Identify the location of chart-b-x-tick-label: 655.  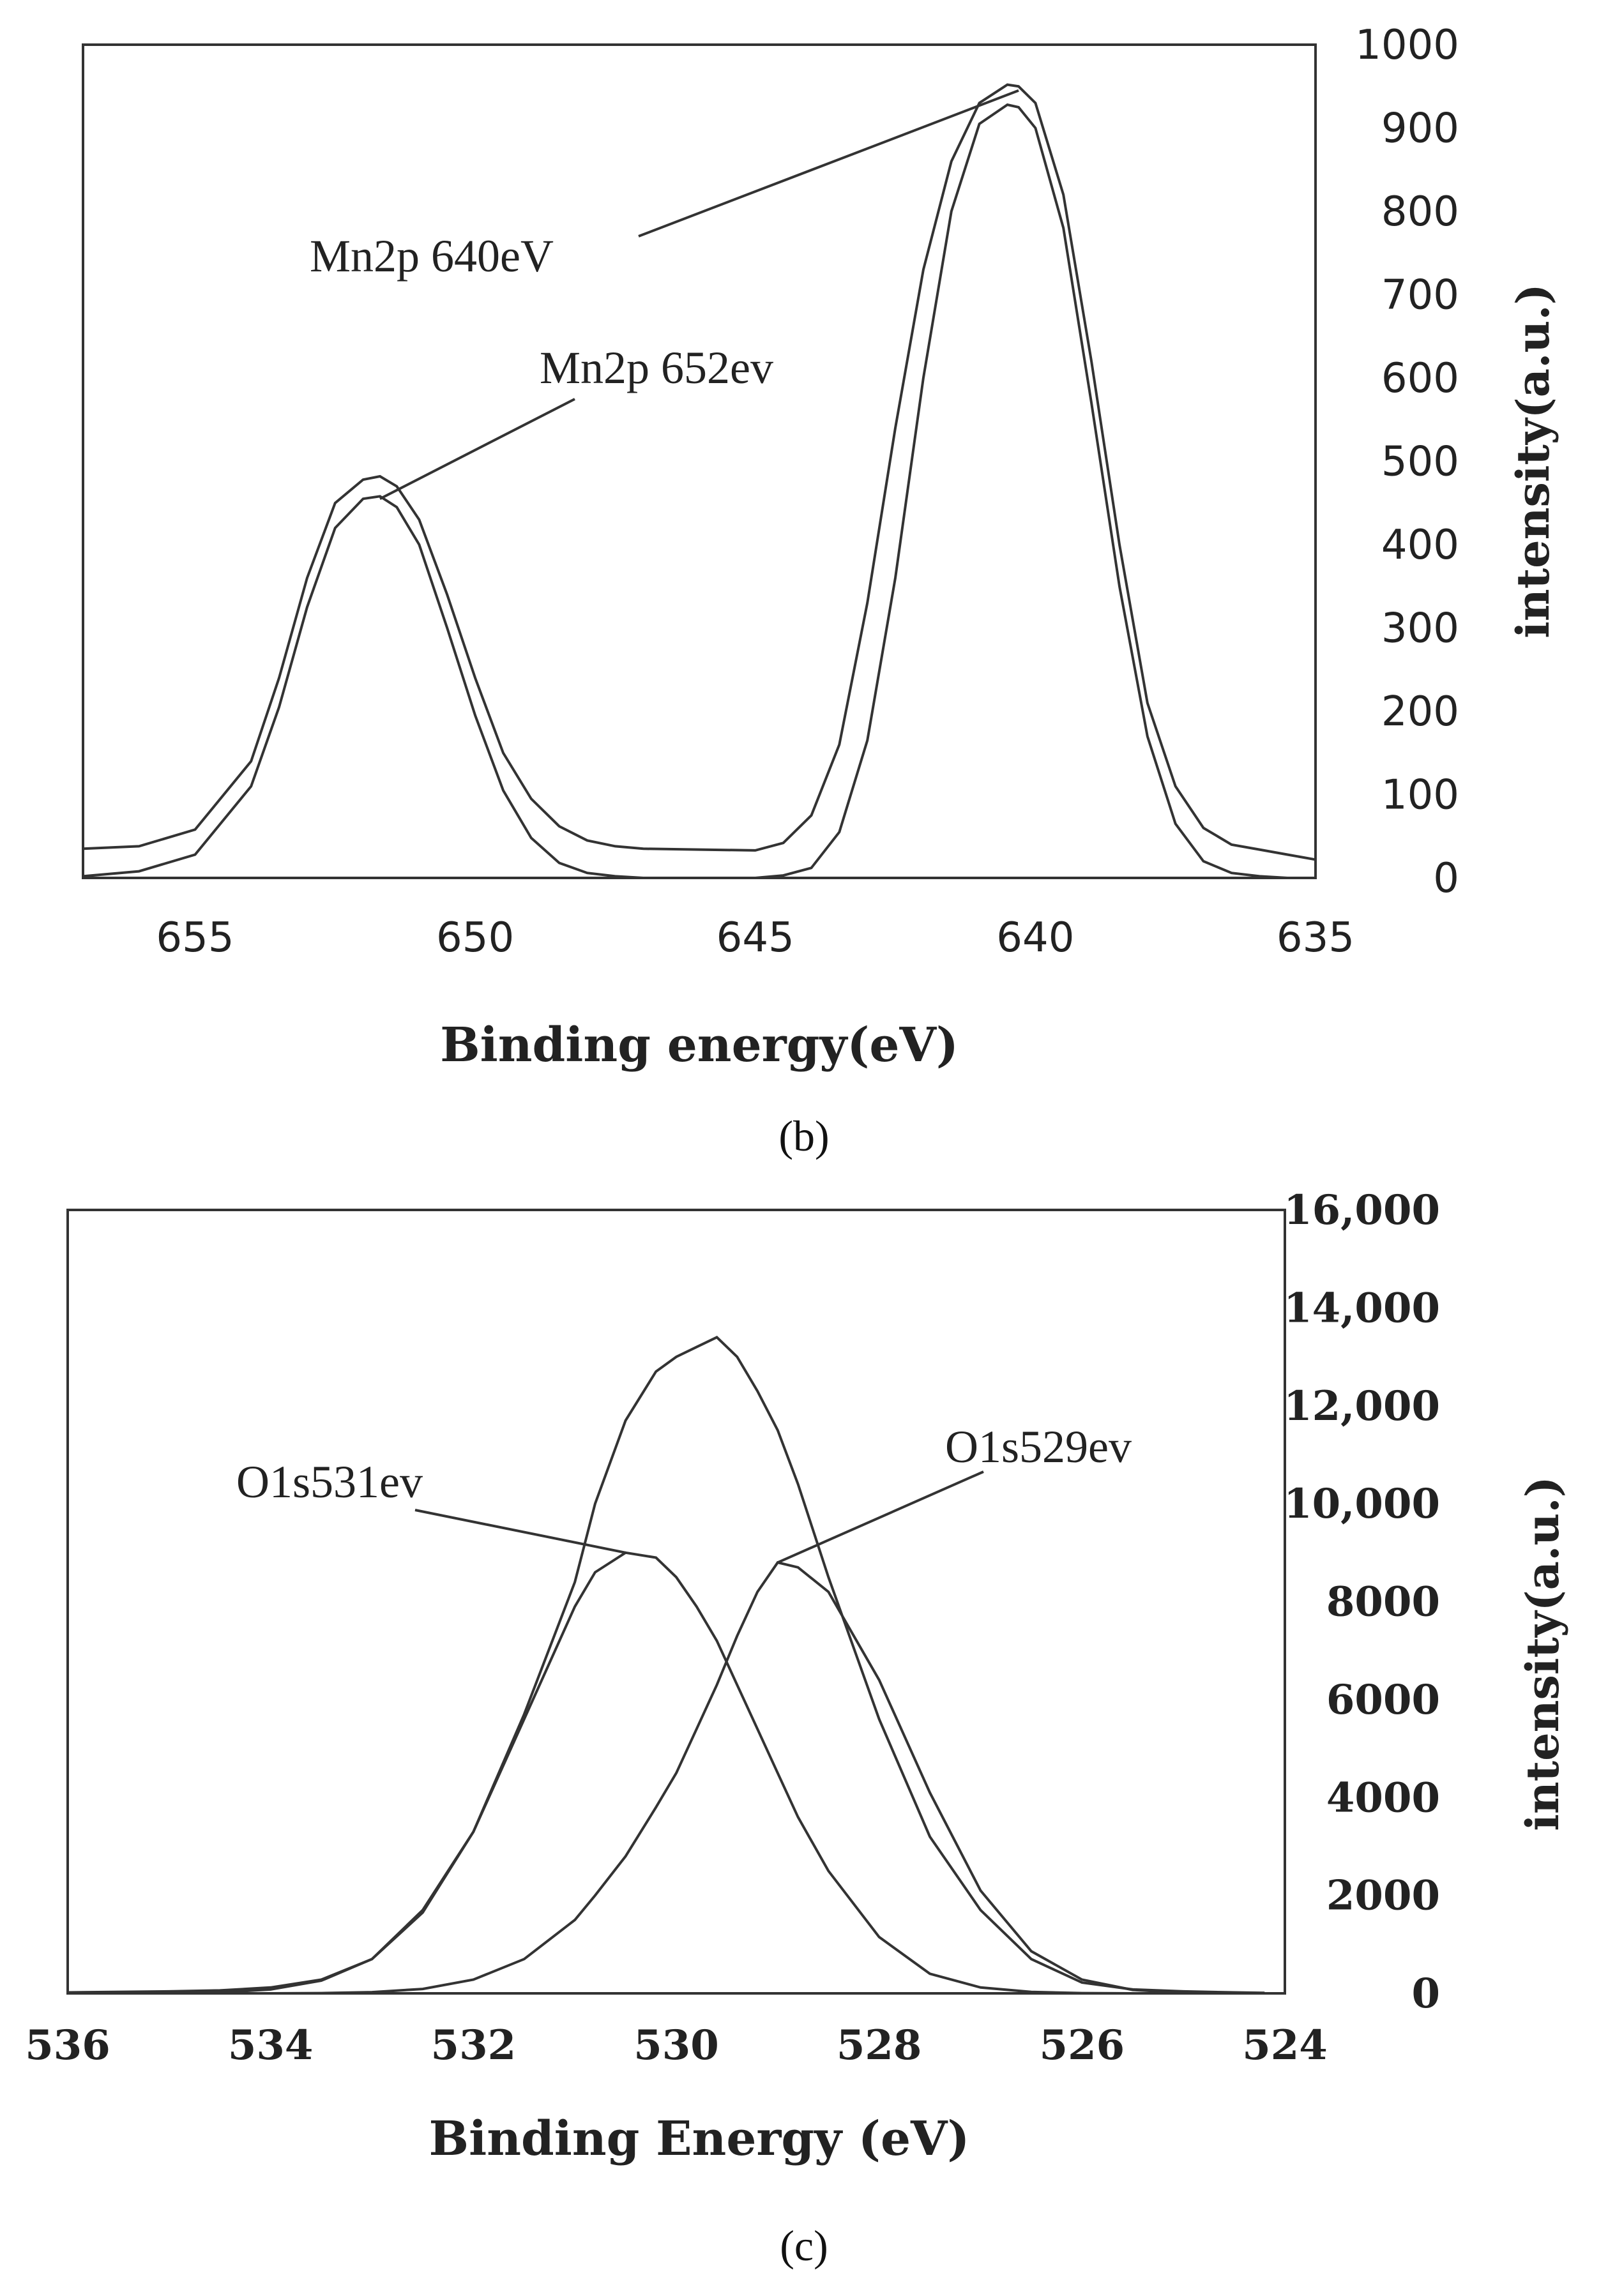
(195, 938).